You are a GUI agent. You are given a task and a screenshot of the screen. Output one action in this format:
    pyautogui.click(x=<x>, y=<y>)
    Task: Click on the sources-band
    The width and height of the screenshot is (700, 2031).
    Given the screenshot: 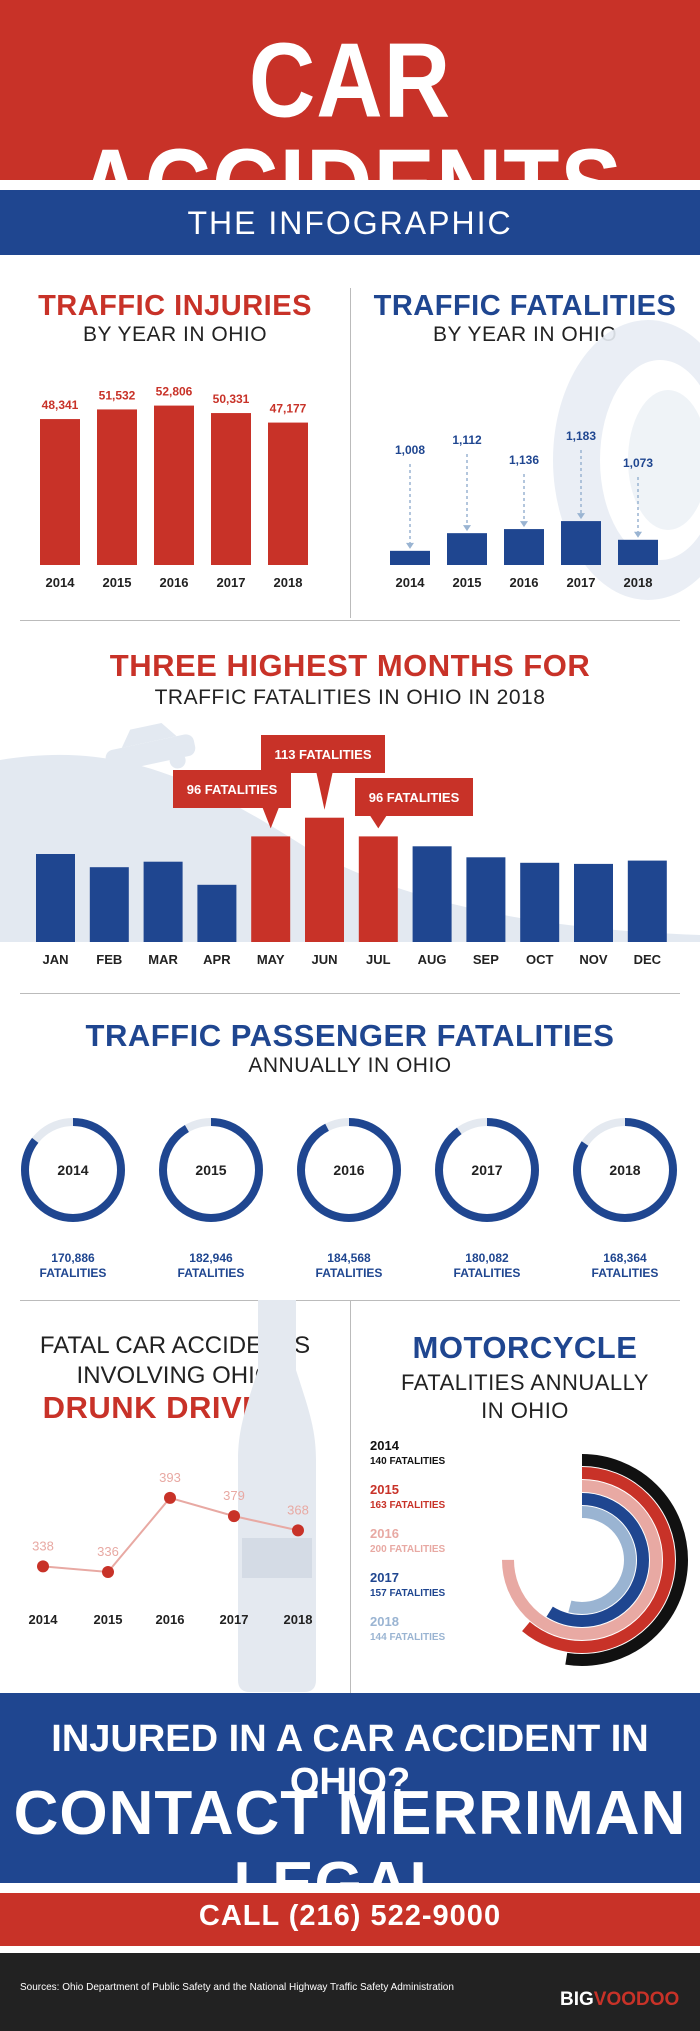 What is the action you would take?
    pyautogui.click(x=350, y=1992)
    